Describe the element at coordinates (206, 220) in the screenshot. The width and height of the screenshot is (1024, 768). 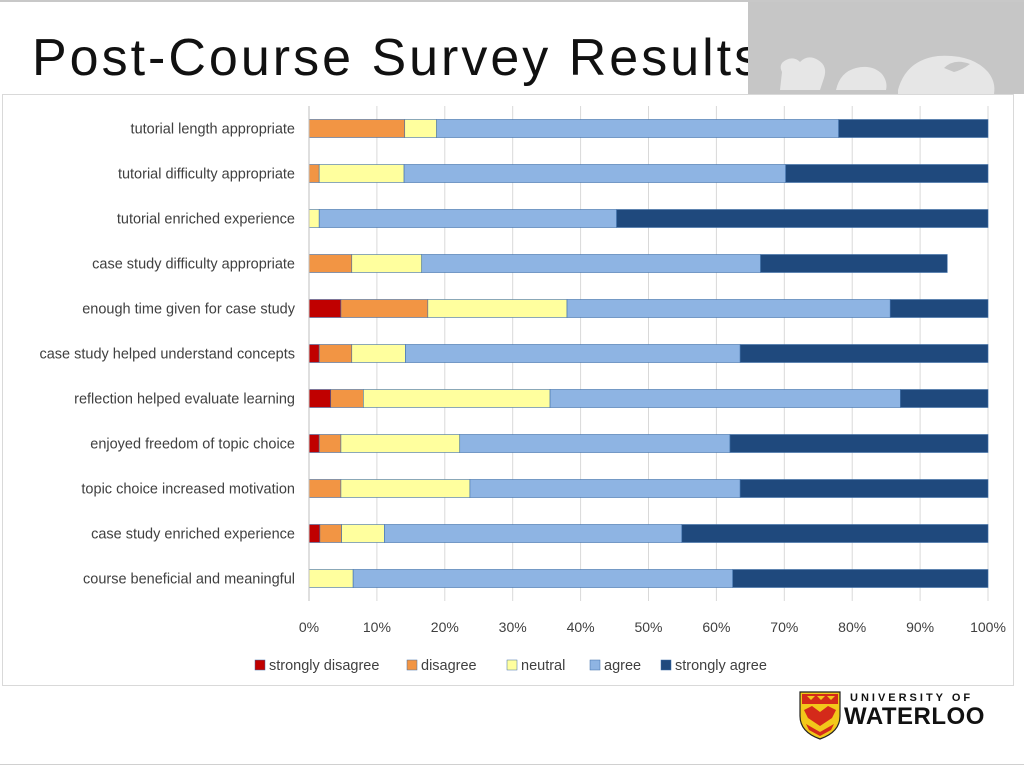
I see `category-label: tutorial enriched experience` at that location.